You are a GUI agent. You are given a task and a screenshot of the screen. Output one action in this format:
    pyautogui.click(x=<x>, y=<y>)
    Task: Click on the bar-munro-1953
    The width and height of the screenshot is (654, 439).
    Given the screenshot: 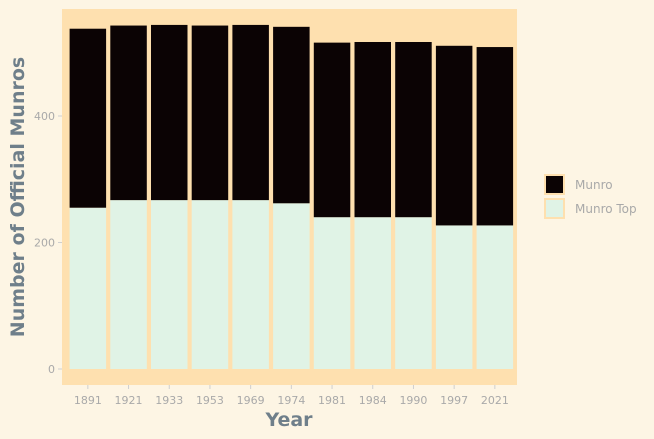 What is the action you would take?
    pyautogui.click(x=210, y=113)
    